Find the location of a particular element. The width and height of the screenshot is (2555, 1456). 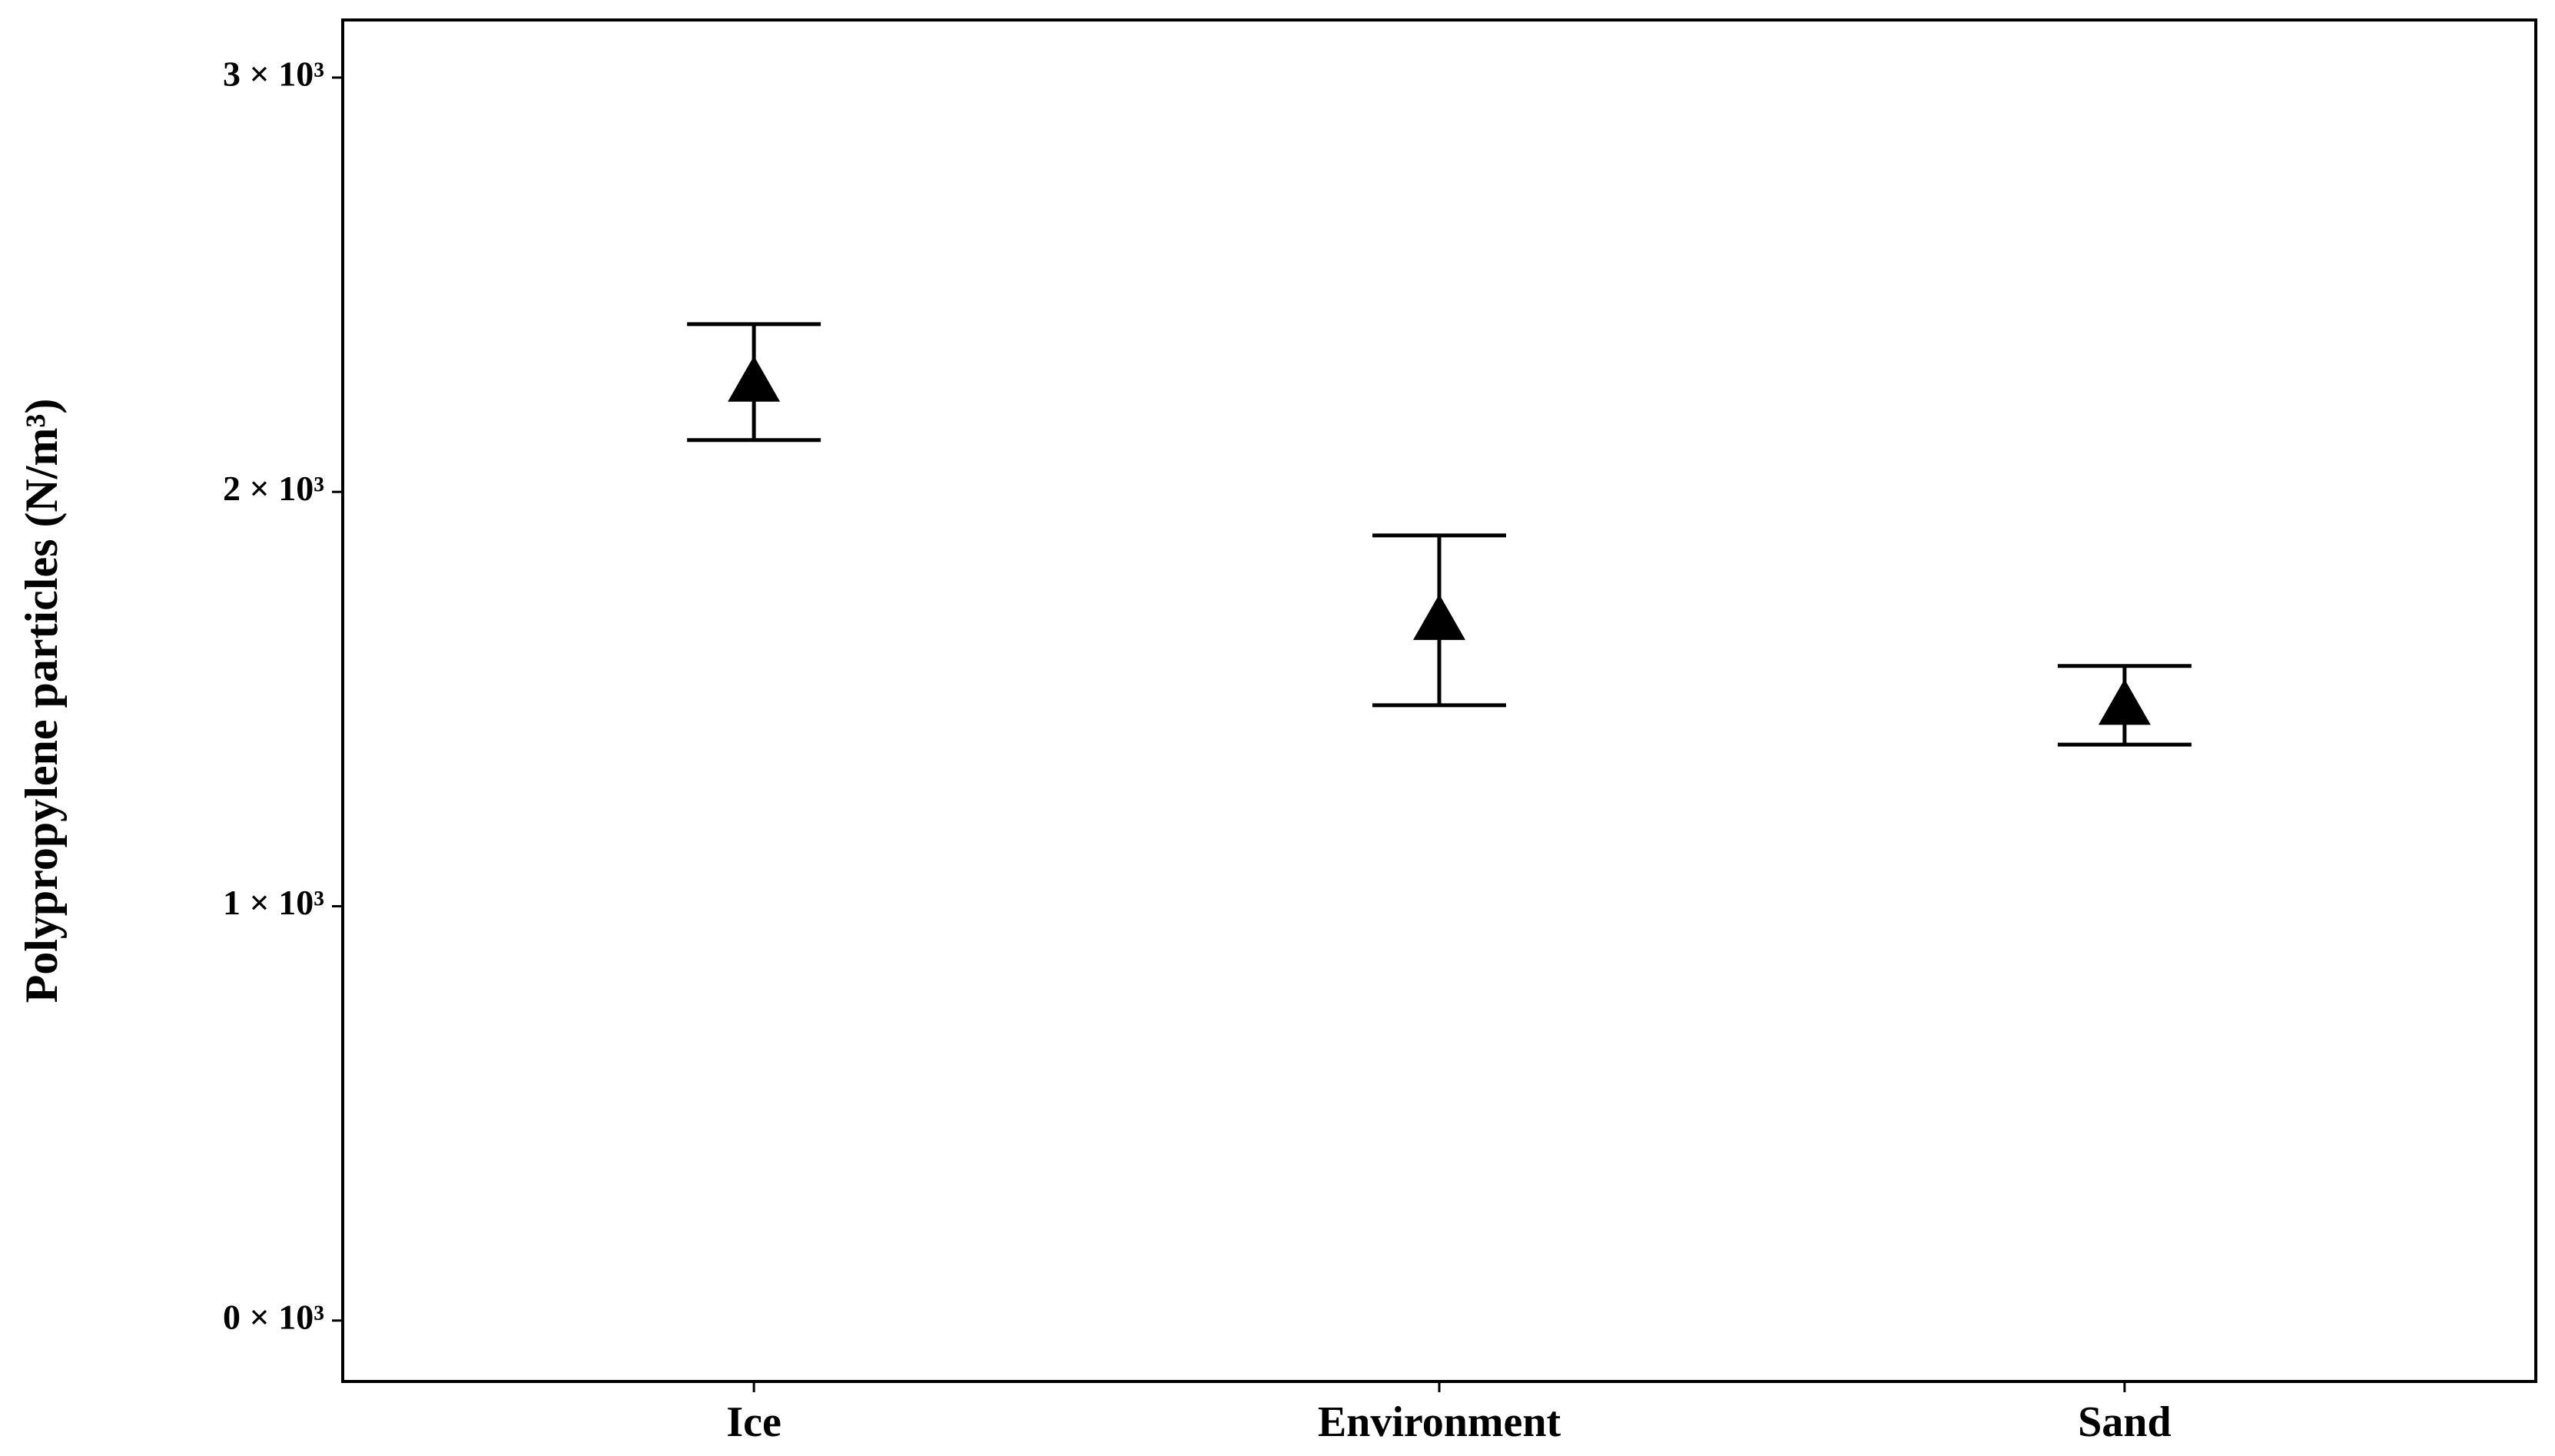

x-tick-label: Ice is located at coordinates (753, 1422).